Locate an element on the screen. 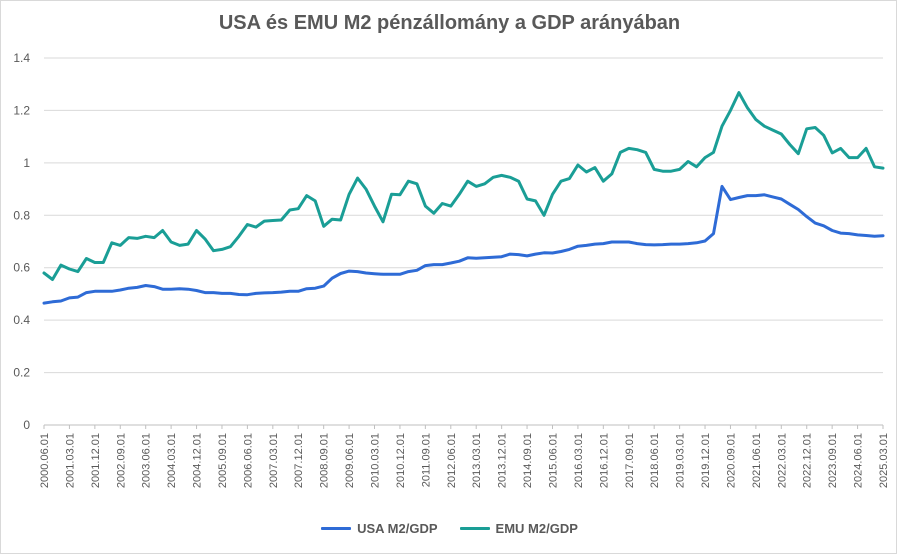 This screenshot has height=556, width=899. legend: USA M2/GDP EMU M2/GDP is located at coordinates (449, 528).